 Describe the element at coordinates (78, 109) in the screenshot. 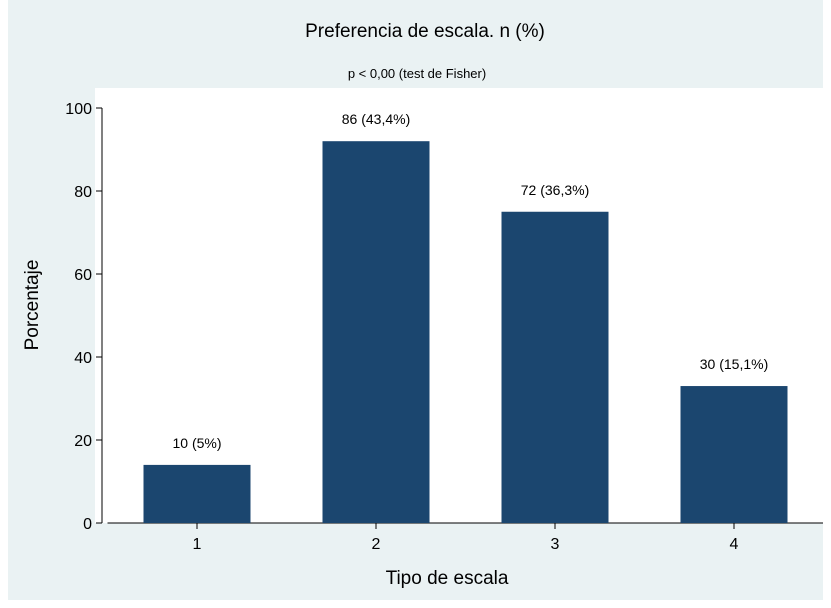

I see `y-tick-label: 100` at that location.